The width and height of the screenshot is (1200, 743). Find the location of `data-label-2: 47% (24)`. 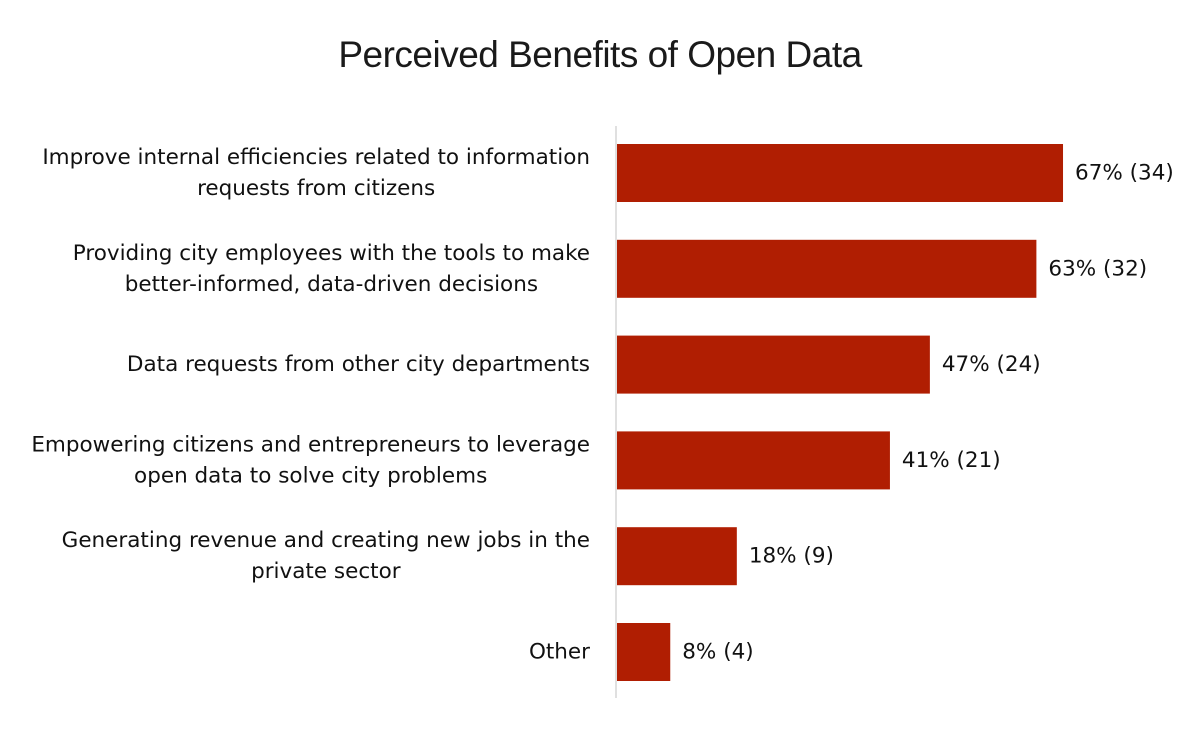

data-label-2: 47% (24) is located at coordinates (991, 364).